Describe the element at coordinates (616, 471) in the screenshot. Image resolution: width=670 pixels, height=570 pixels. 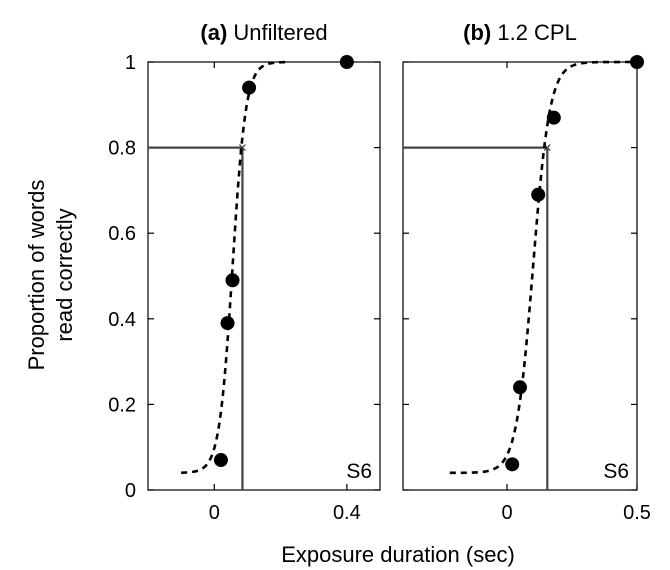
I see `panel-b-subject-label: S6` at that location.